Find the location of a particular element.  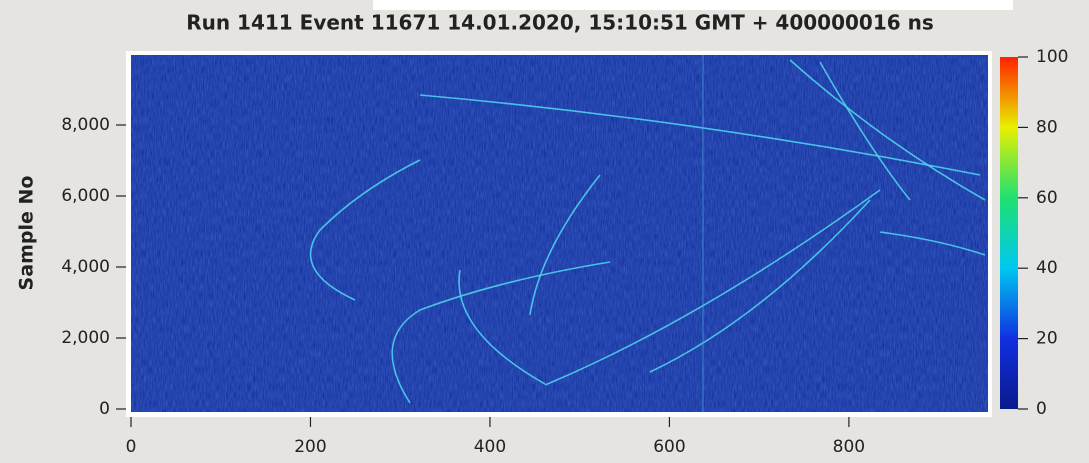

colorbar-tick-label: 60 is located at coordinates (1047, 198).